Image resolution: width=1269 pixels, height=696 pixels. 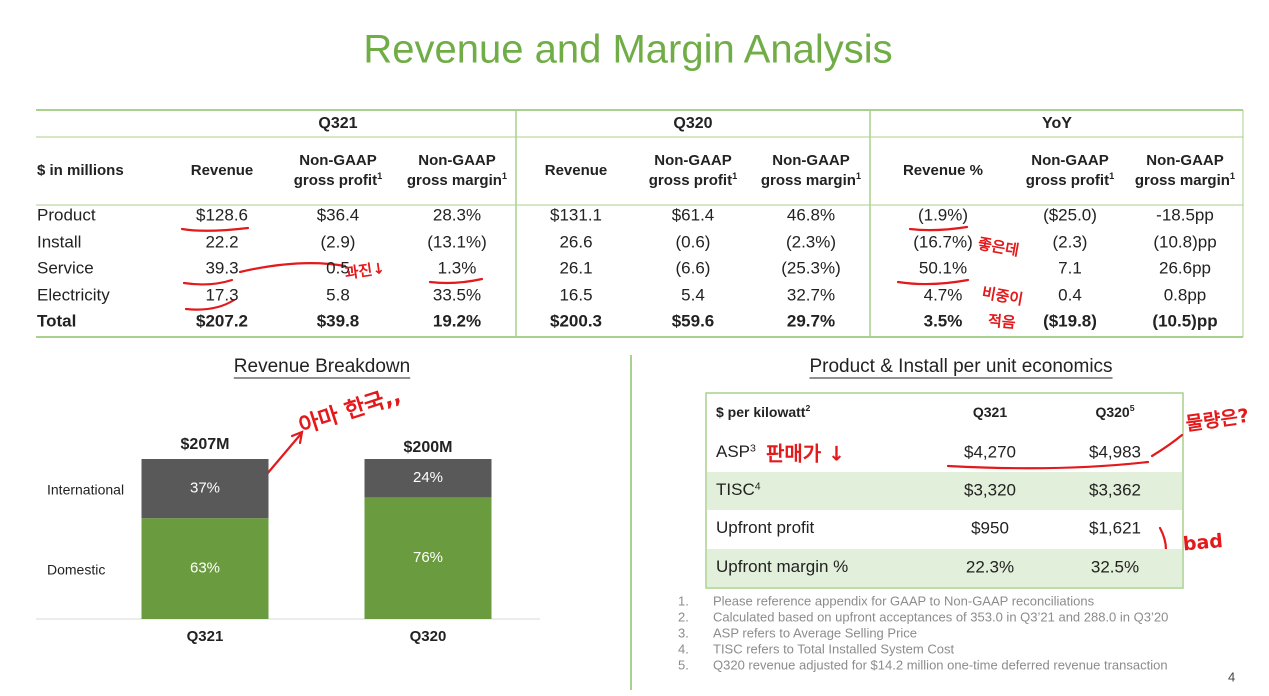 I want to click on column-header-text: Revenue %, so click(x=943, y=170).